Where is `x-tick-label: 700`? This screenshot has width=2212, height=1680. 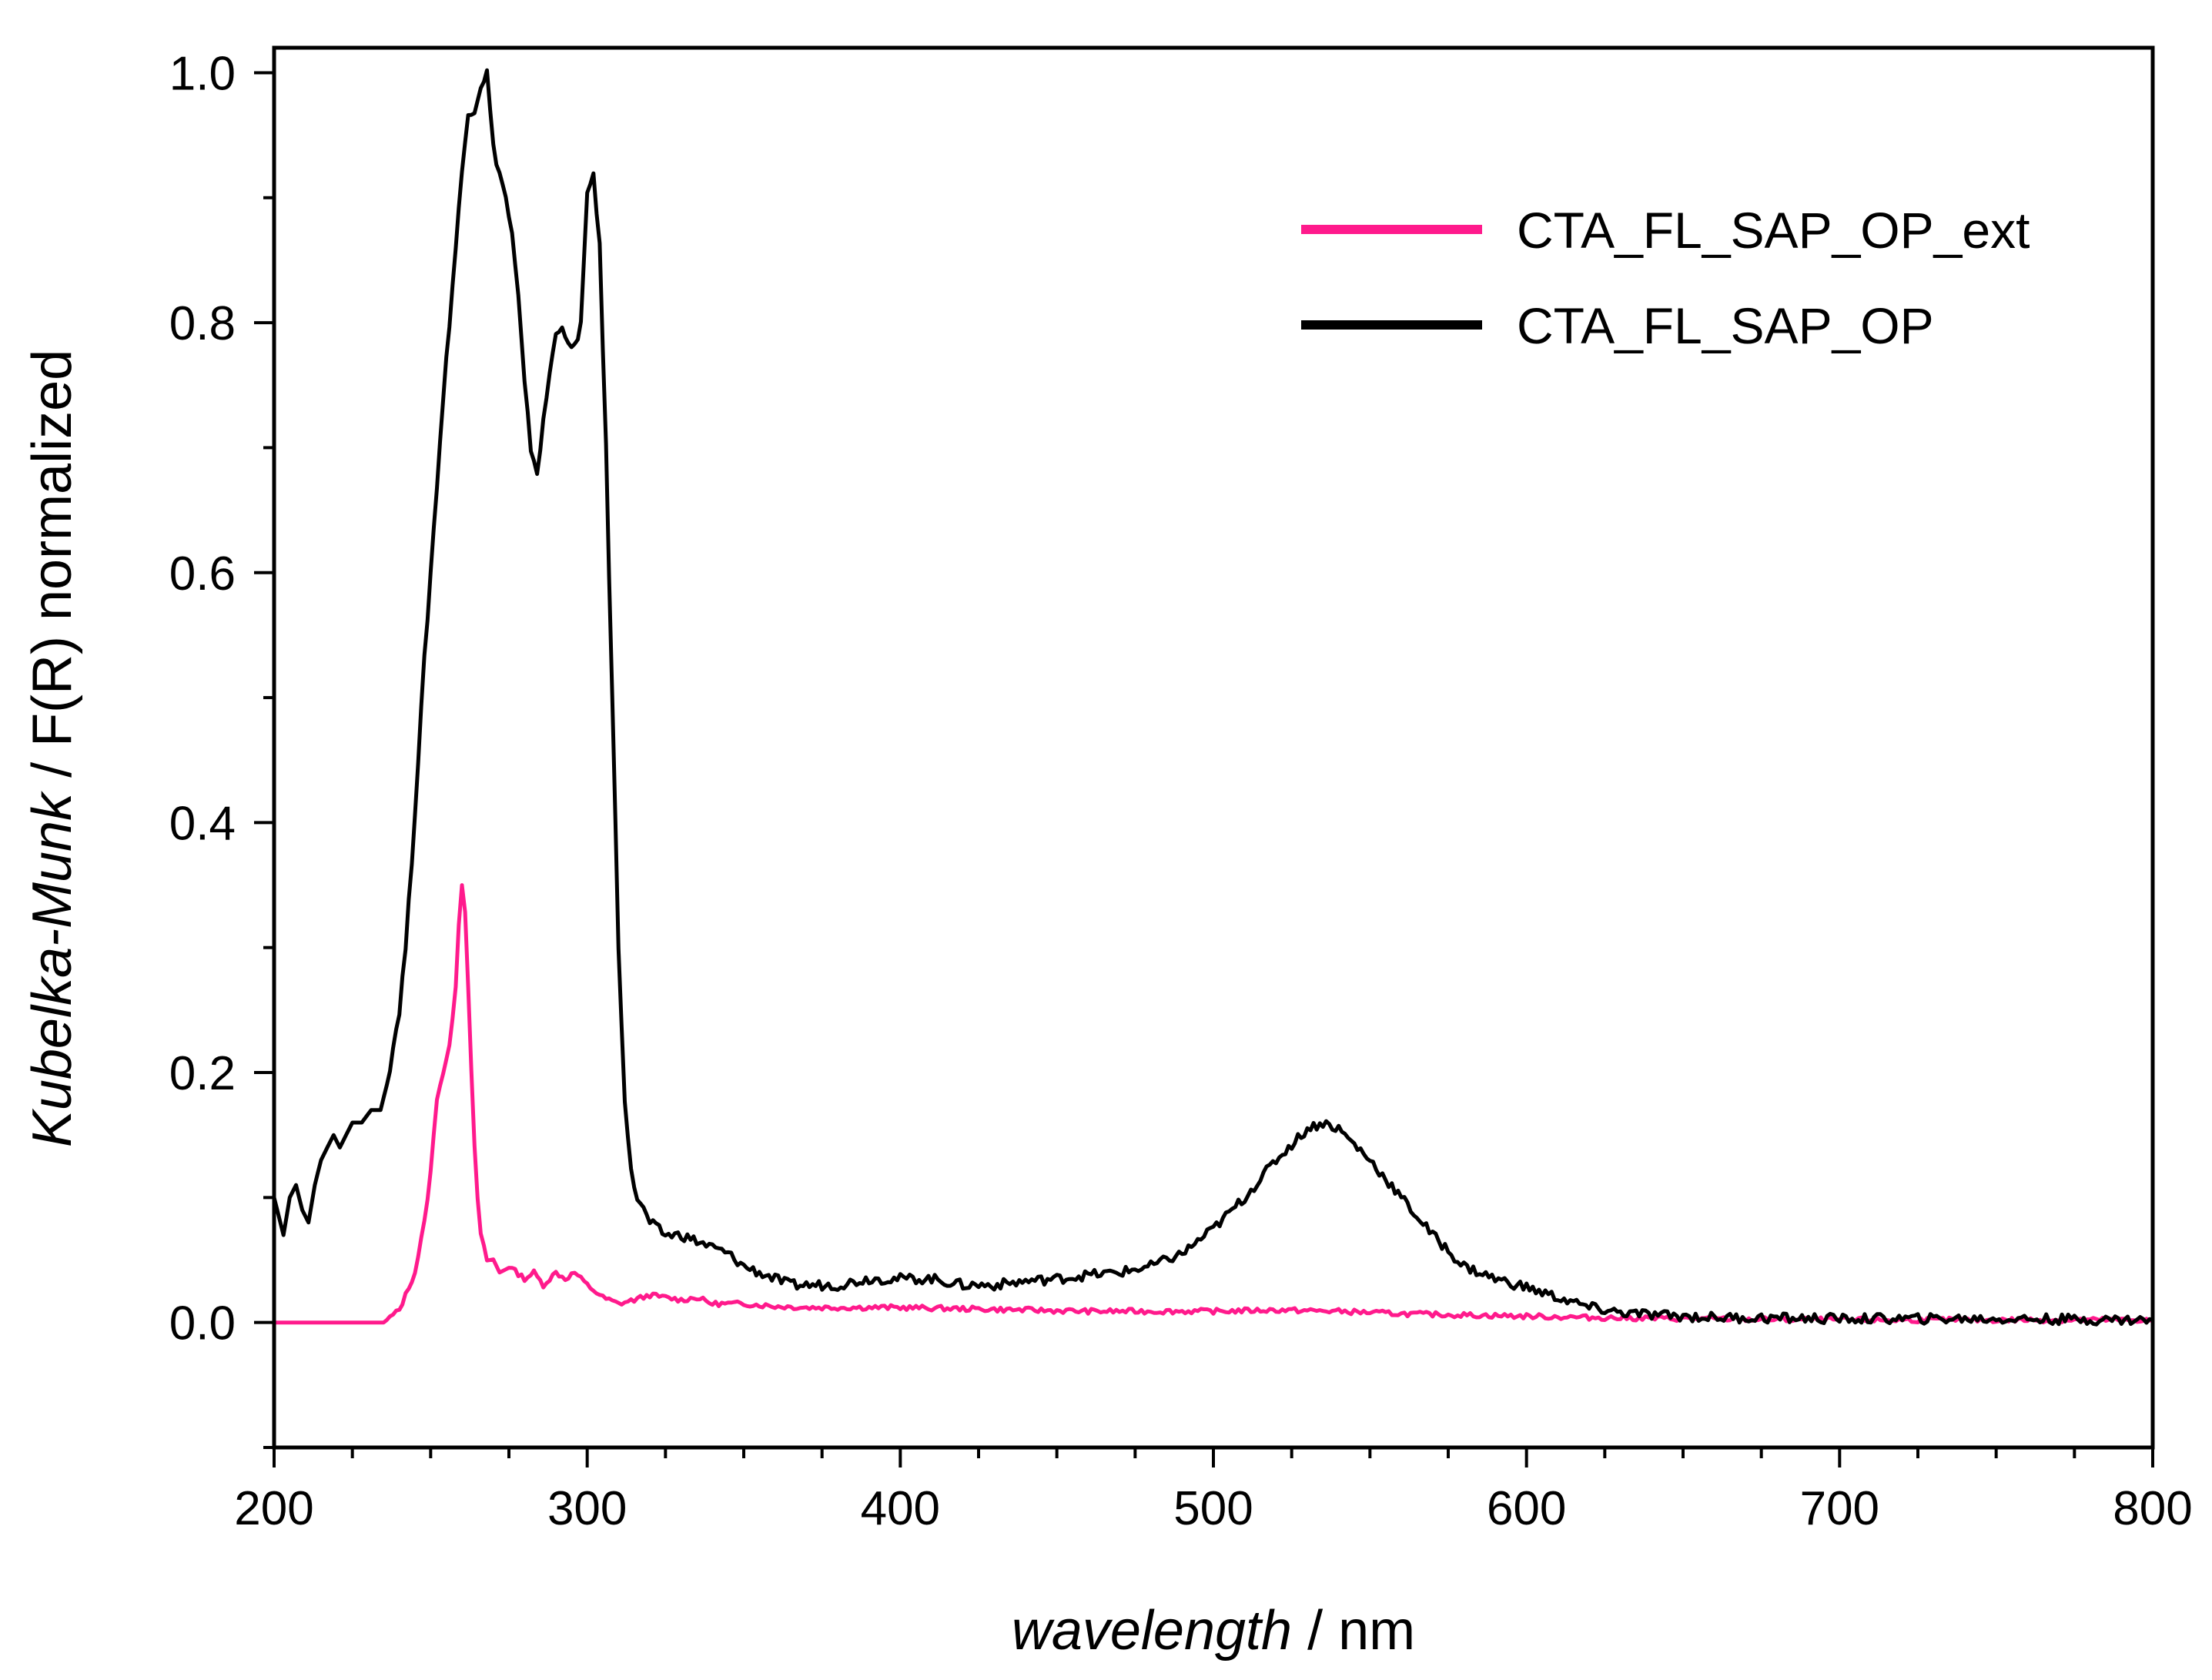 x-tick-label: 700 is located at coordinates (1839, 1508).